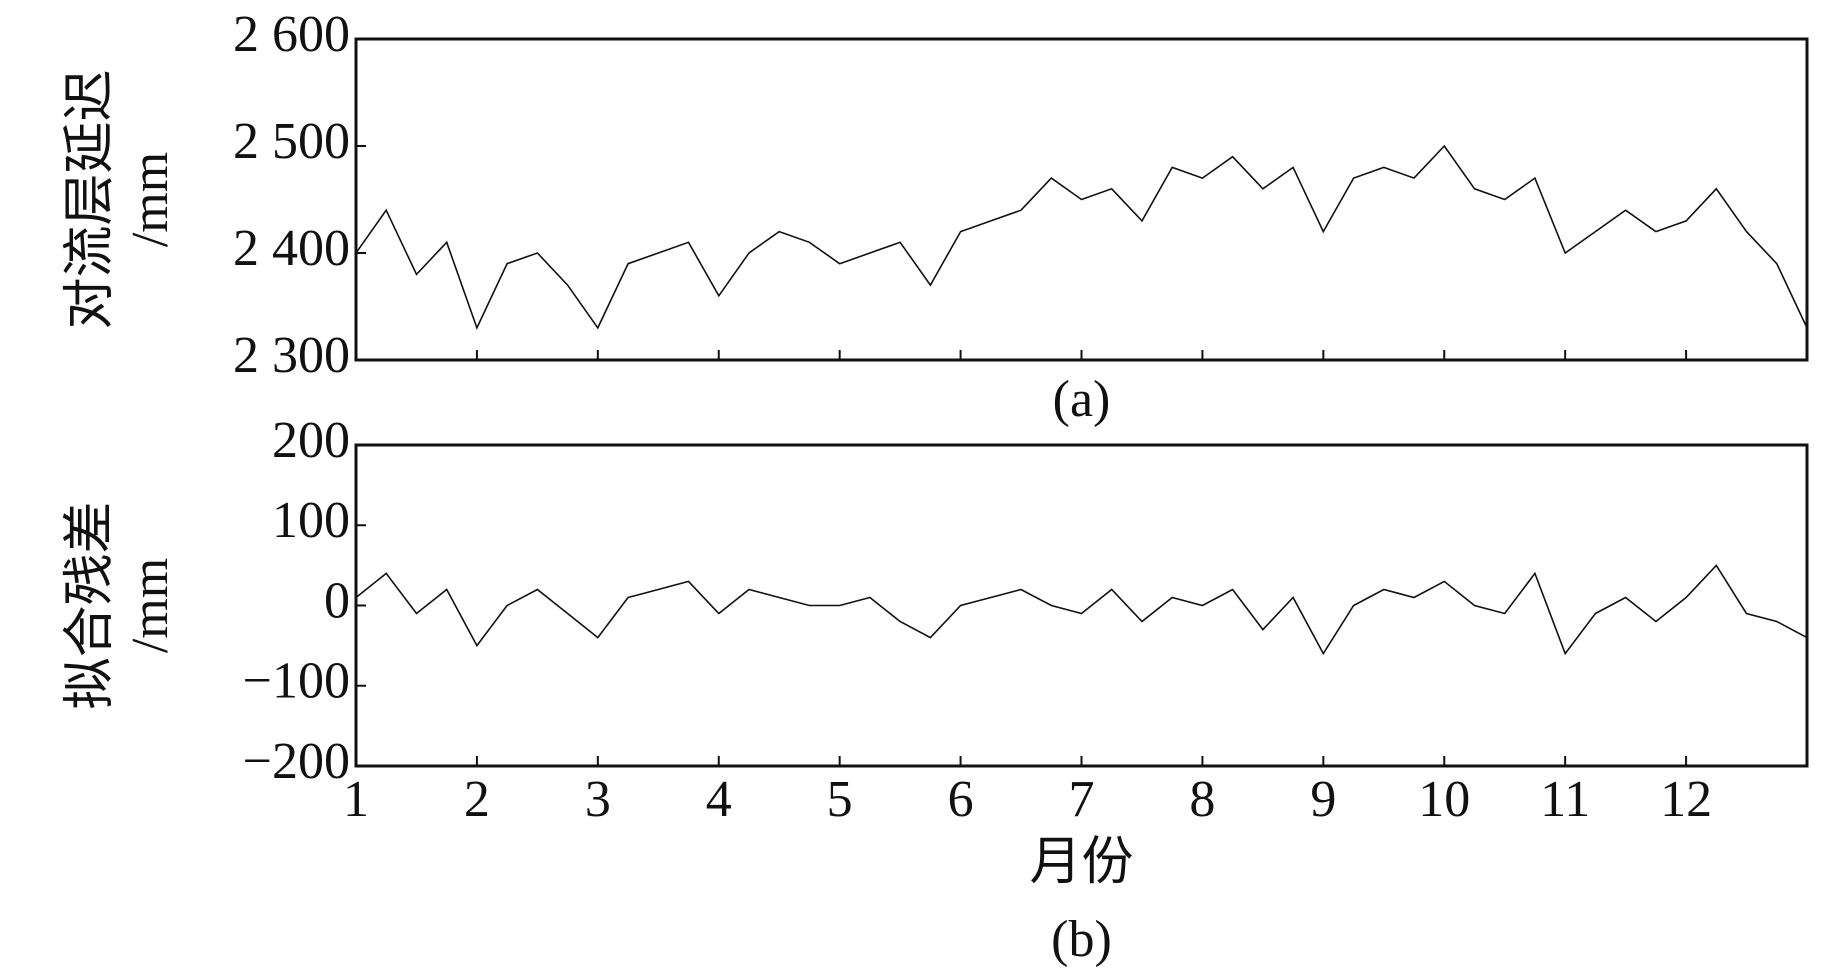  I want to click on y-tick-label: 100, so click(311, 520).